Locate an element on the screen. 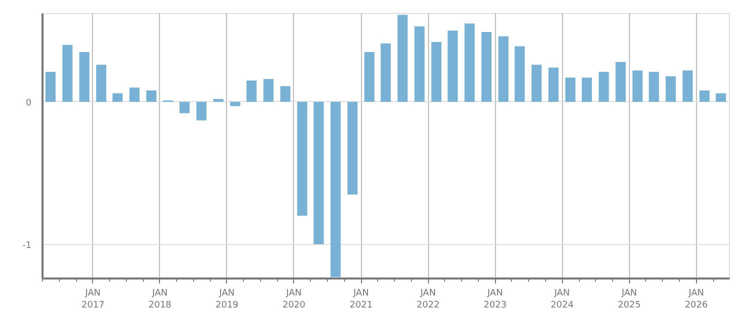 The width and height of the screenshot is (751, 313). x-tick-label: JAN 2026 is located at coordinates (696, 299).